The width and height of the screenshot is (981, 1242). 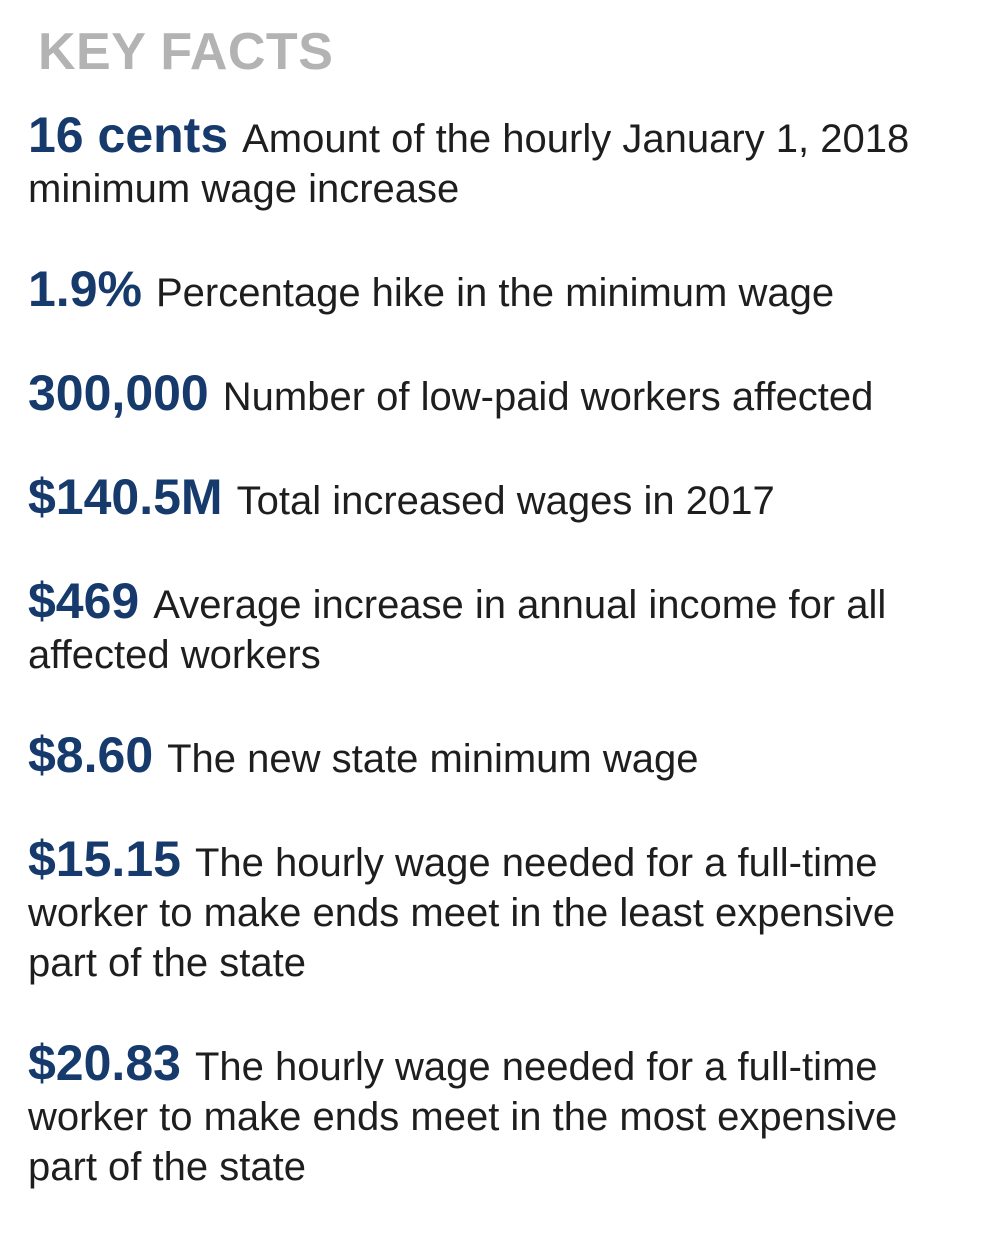 What do you see at coordinates (118, 393) in the screenshot?
I see `fact-value: 300,000` at bounding box center [118, 393].